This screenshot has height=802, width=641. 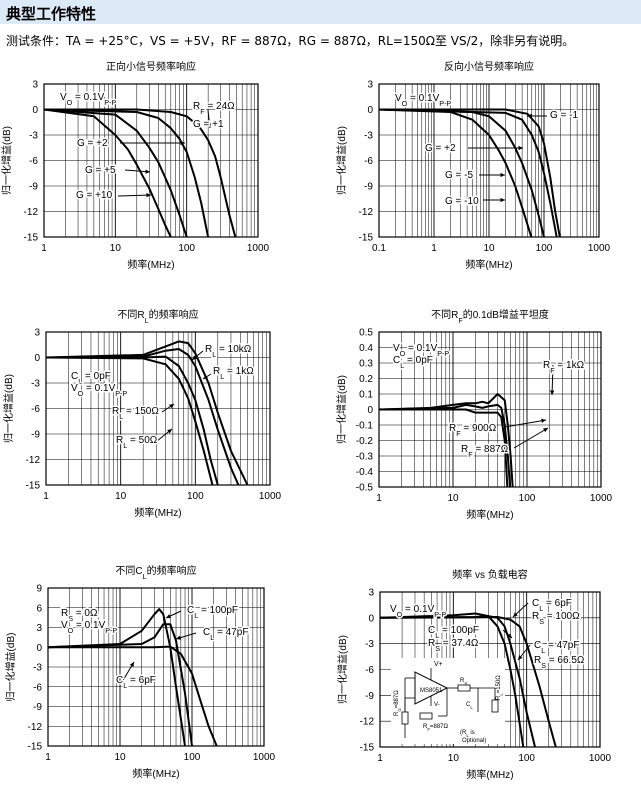 What do you see at coordinates (228, 351) in the screenshot?
I see `annotation-label: RL = 10kΩ` at bounding box center [228, 351].